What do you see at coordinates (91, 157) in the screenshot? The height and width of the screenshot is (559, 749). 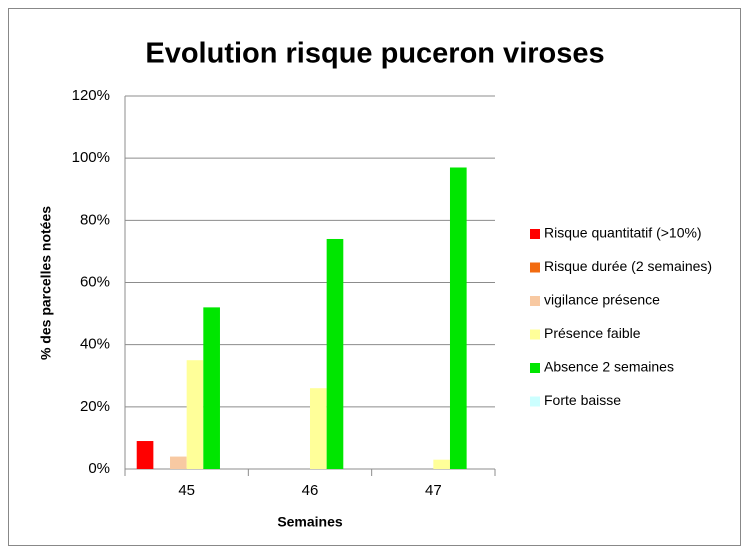 I see `y-tick-label: 100%` at bounding box center [91, 157].